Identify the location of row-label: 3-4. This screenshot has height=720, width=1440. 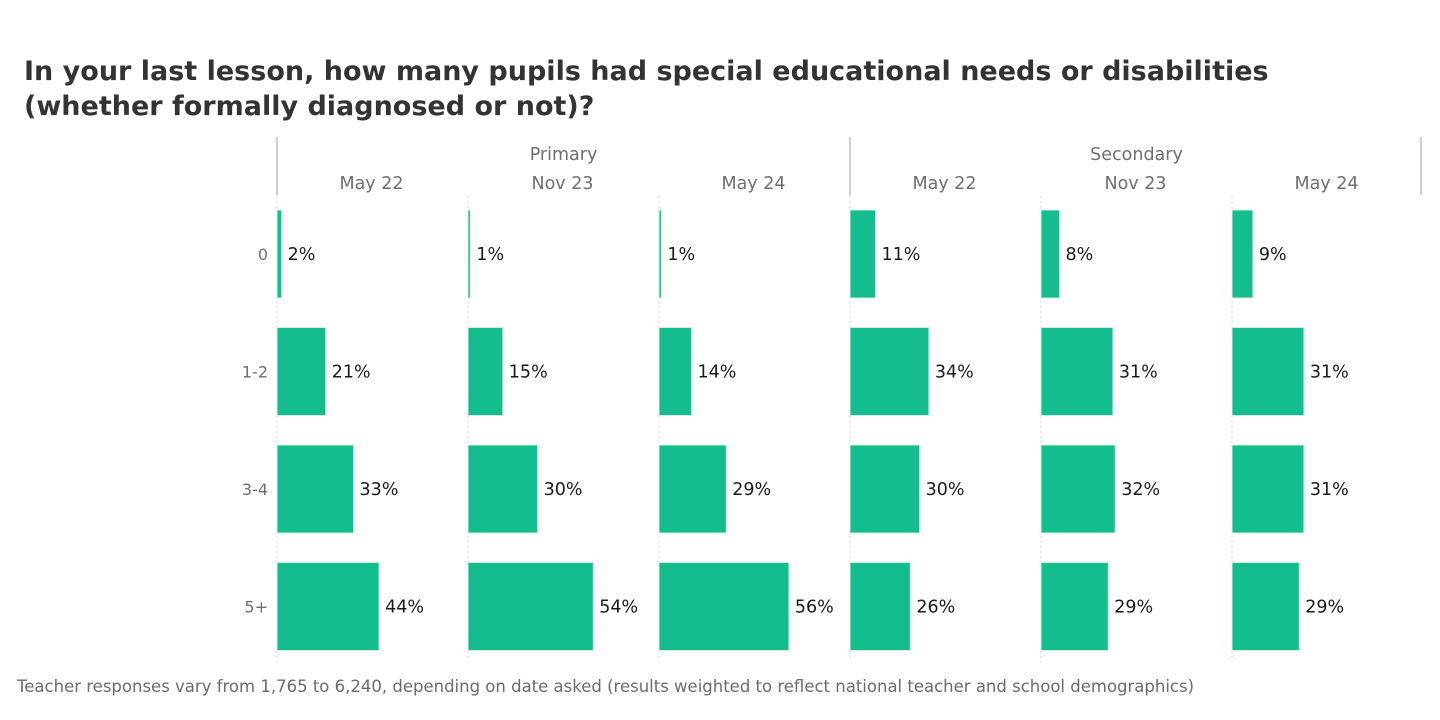
(255, 489).